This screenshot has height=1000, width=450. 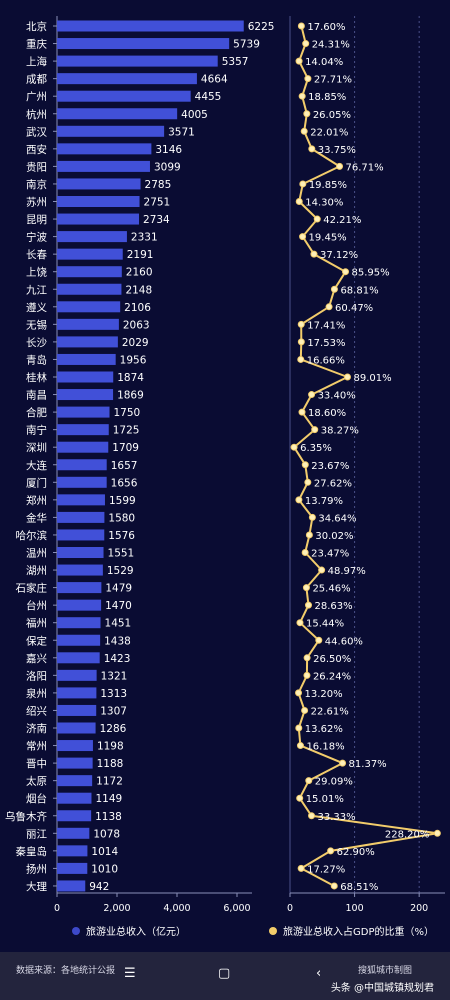 What do you see at coordinates (99, 887) in the screenshot?
I see `bar-value-label: 942` at bounding box center [99, 887].